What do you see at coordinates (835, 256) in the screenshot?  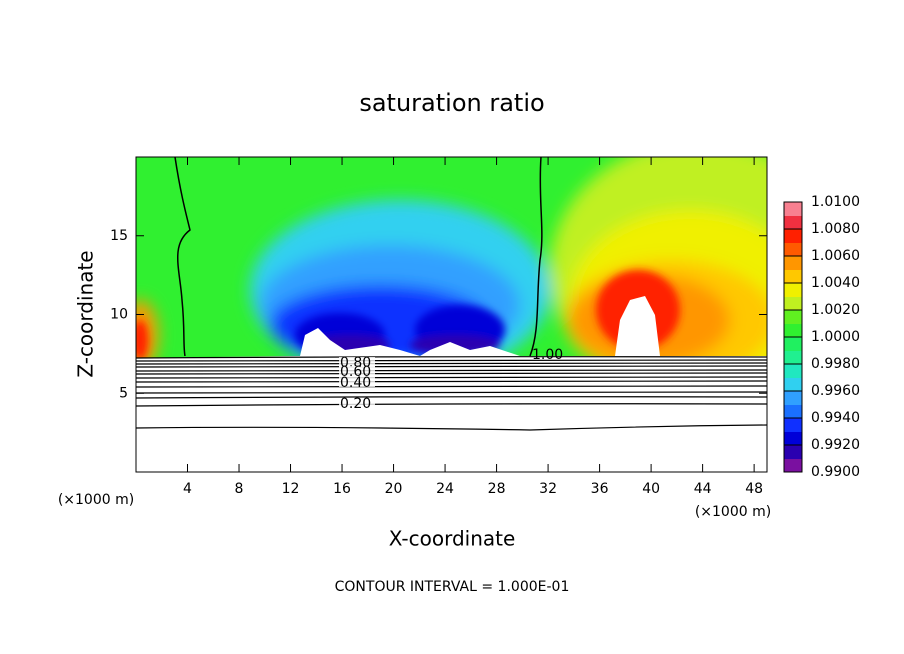 I see `colorbar-tick-label: 1.0060` at bounding box center [835, 256].